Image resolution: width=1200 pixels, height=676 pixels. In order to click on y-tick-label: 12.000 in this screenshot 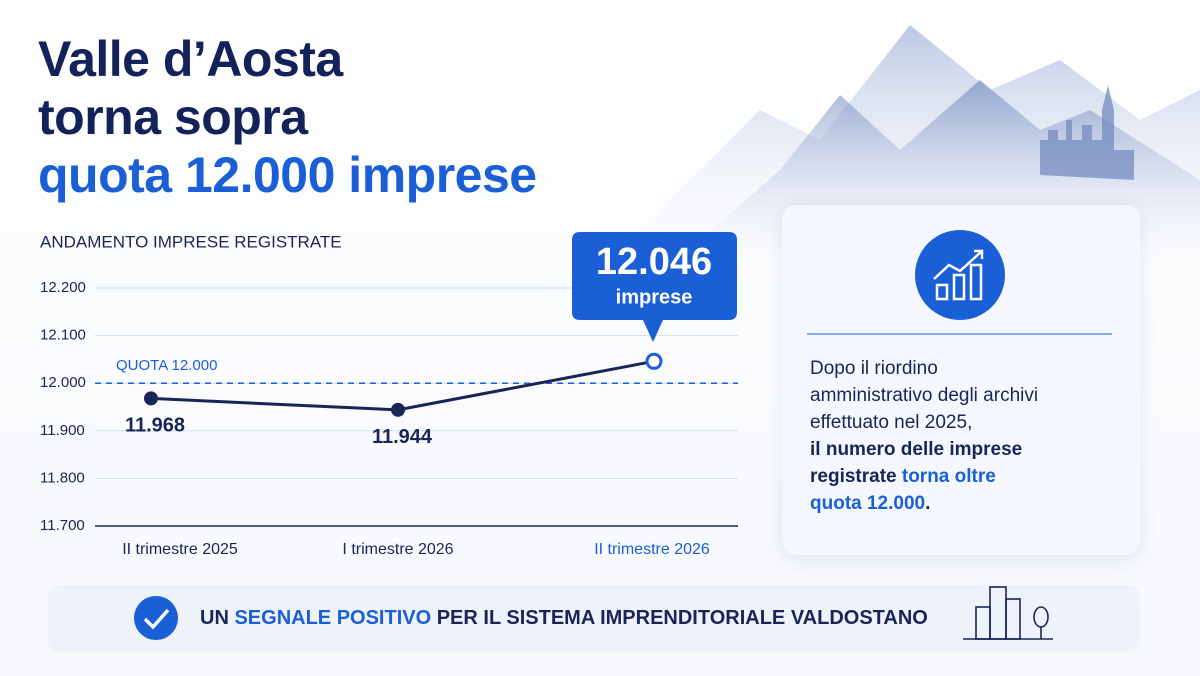, I will do `click(63, 382)`.